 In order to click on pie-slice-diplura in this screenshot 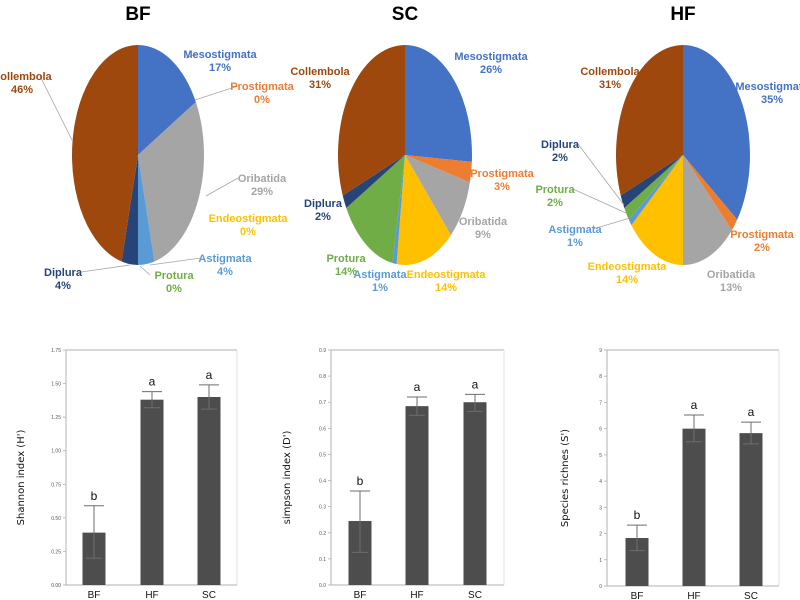, I will do `click(129, 210)`.